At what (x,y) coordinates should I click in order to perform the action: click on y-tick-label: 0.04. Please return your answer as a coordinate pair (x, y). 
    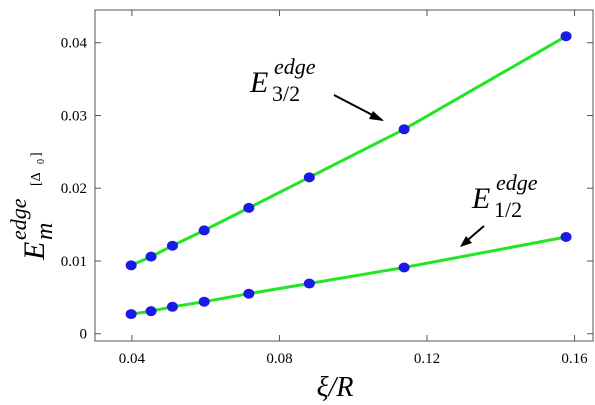
    Looking at the image, I should click on (74, 44).